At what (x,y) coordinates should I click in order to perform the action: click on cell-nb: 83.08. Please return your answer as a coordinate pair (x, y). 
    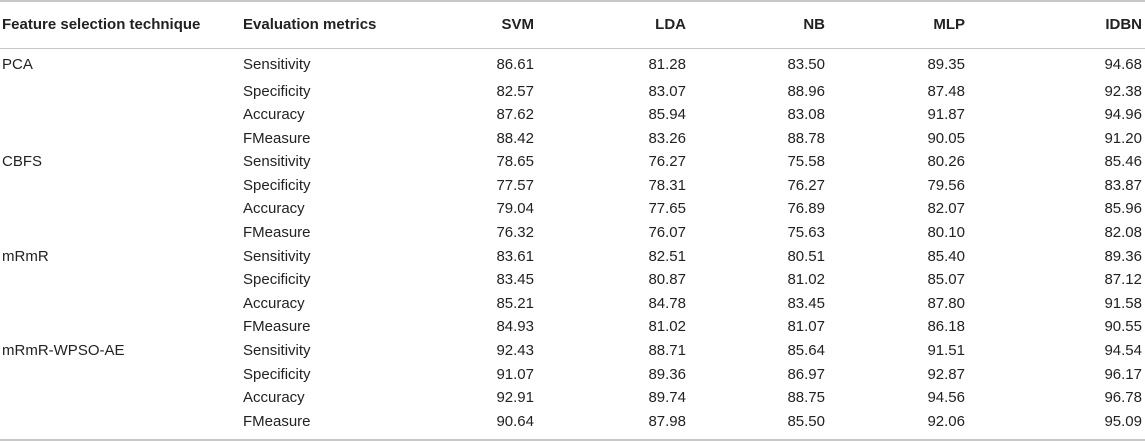
    Looking at the image, I should click on (806, 115).